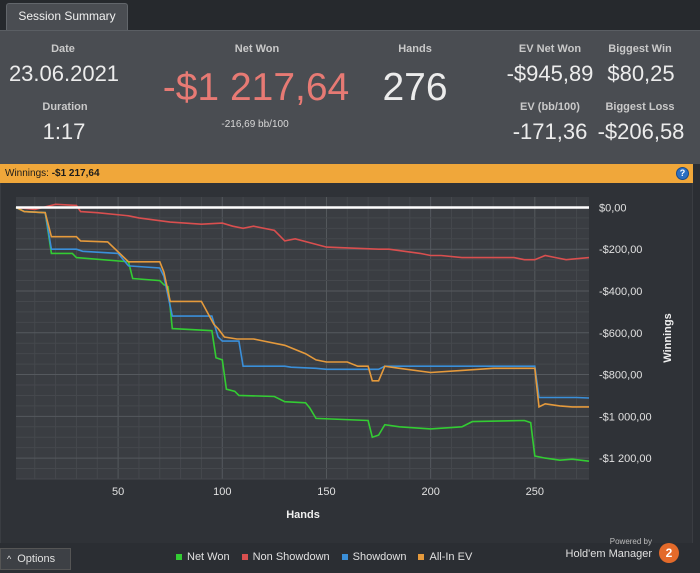 This screenshot has height=573, width=700. What do you see at coordinates (613, 208) in the screenshot?
I see `y-tick-label: $0,00` at bounding box center [613, 208].